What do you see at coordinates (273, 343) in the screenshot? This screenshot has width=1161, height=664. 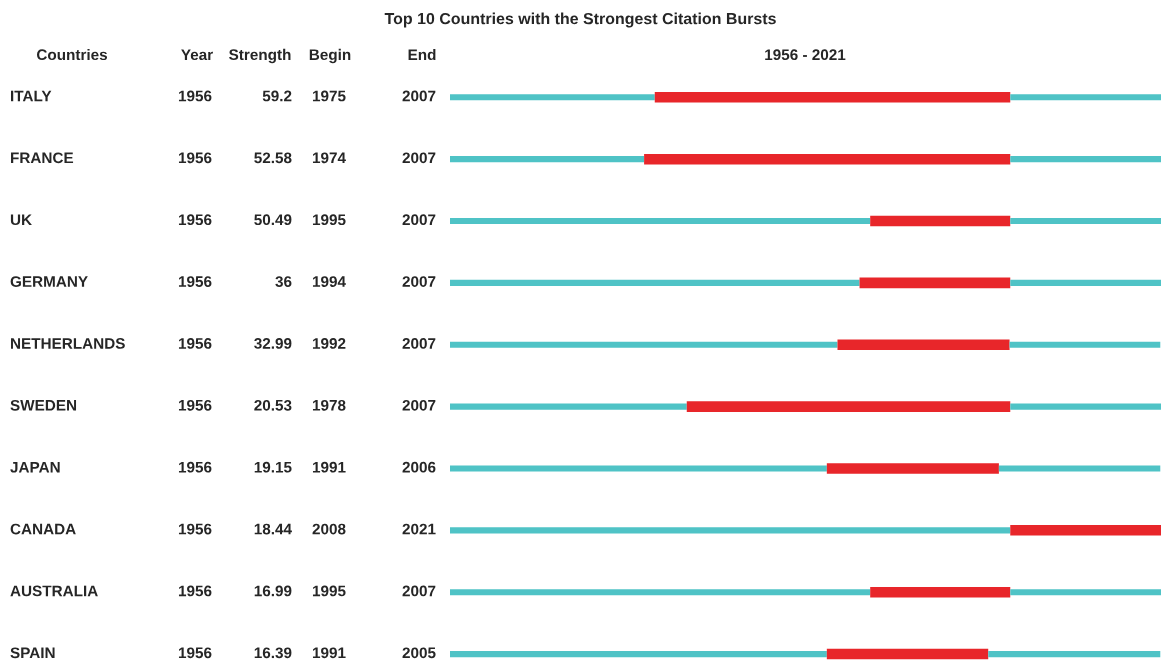 I see `text: 32.99` at bounding box center [273, 343].